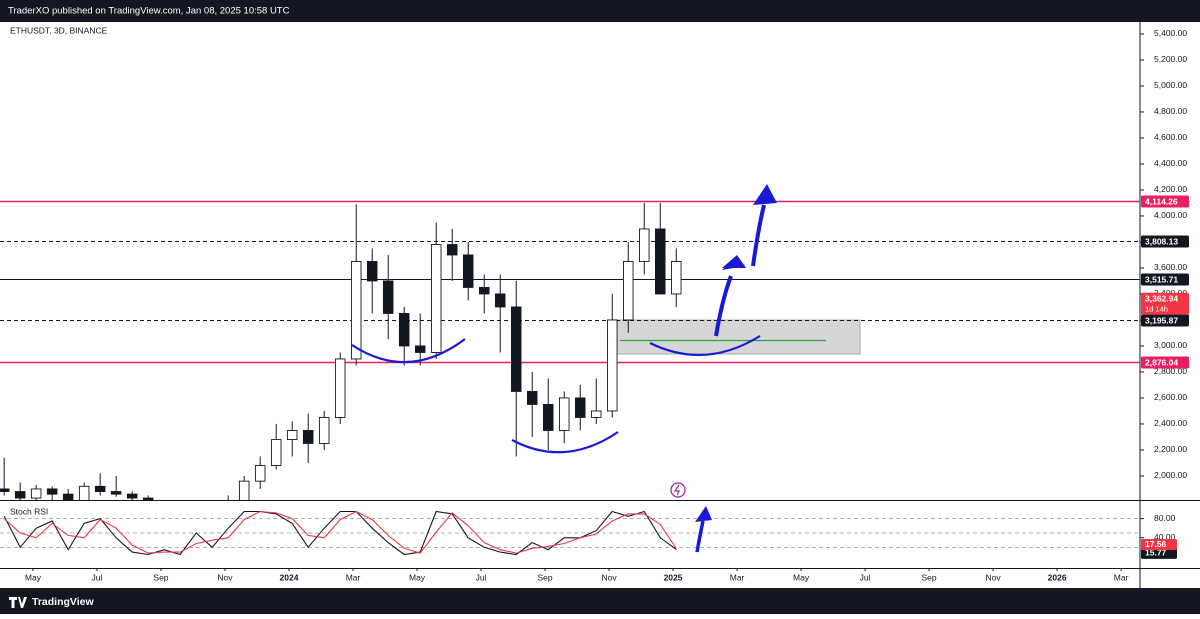 This screenshot has width=1200, height=619. I want to click on countdown-label: 1d 14h, so click(1156, 308).